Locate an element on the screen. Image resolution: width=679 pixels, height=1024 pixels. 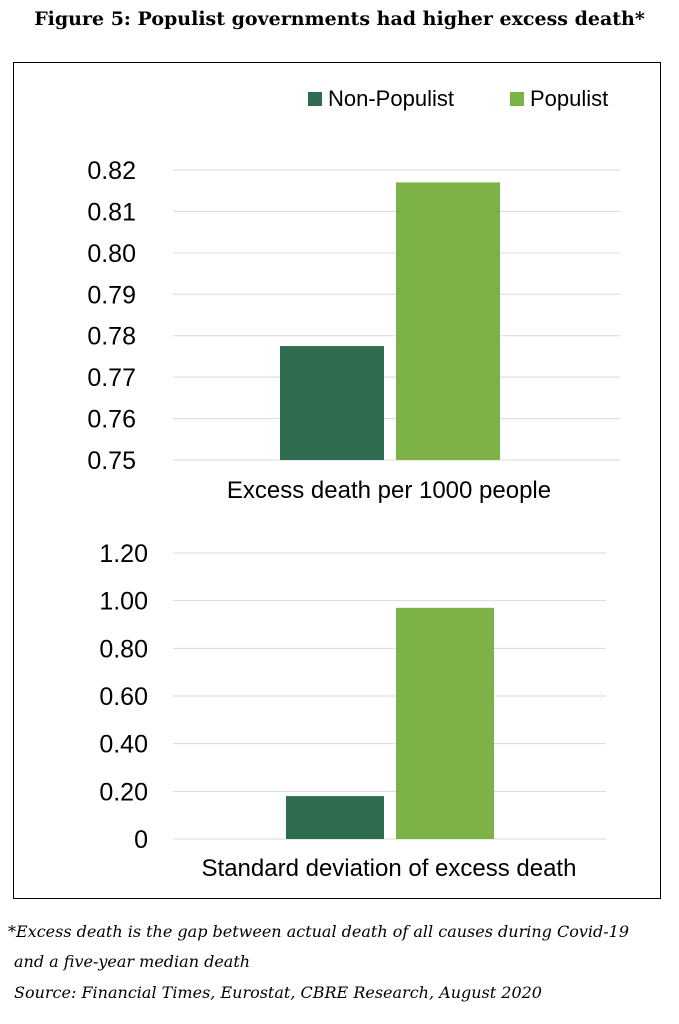
legend-label-non-populist: Non-Populist is located at coordinates (391, 98).